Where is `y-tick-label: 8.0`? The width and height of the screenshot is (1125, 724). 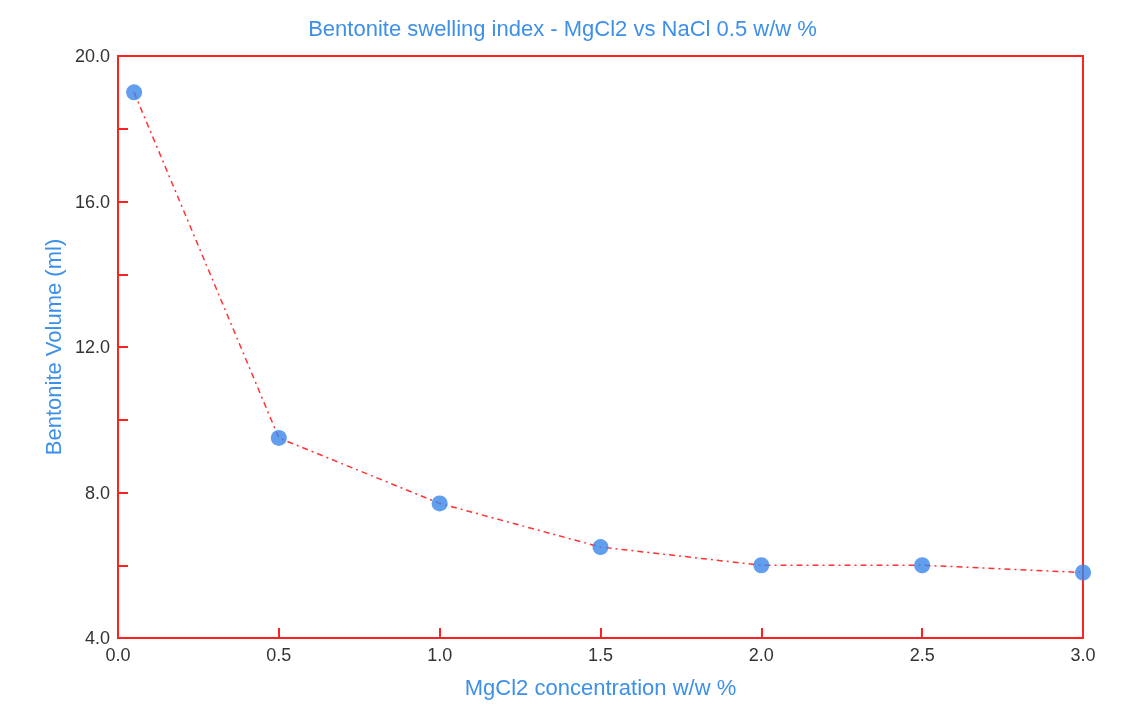
y-tick-label: 8.0 is located at coordinates (97, 492).